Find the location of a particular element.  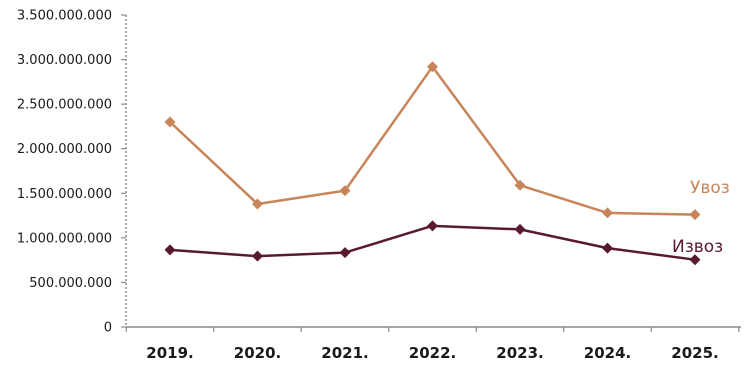

y-tick-label: 1.500.000.000 is located at coordinates (64, 194).